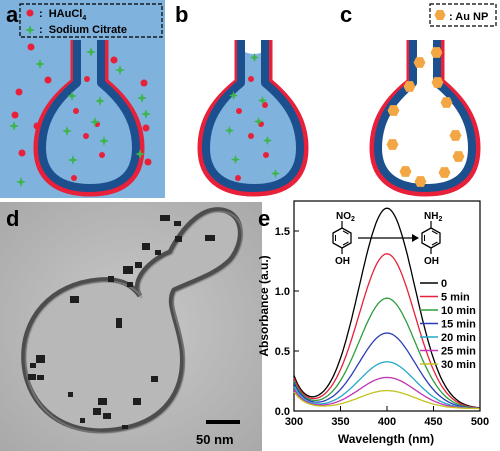  I want to click on reactant-hydroxyl: OH, so click(342, 261).